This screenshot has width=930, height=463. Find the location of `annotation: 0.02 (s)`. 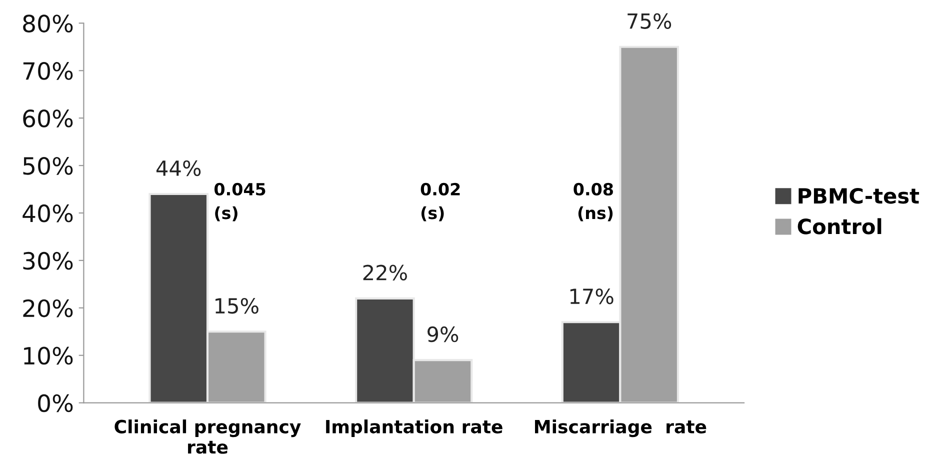

annotation: 0.02 (s) is located at coordinates (440, 202).